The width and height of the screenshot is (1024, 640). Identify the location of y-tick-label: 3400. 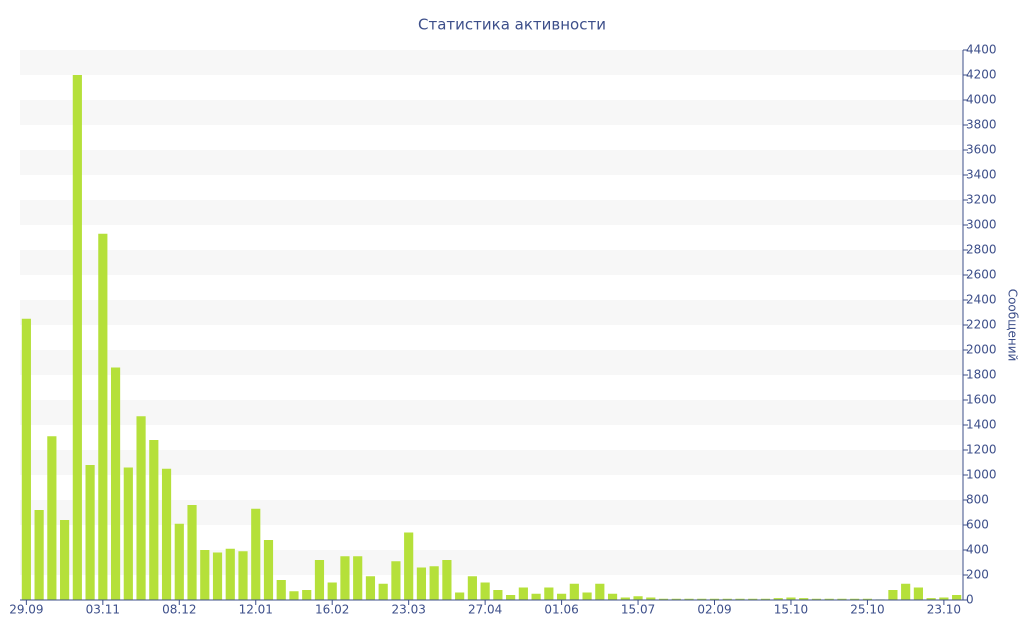
(981, 175).